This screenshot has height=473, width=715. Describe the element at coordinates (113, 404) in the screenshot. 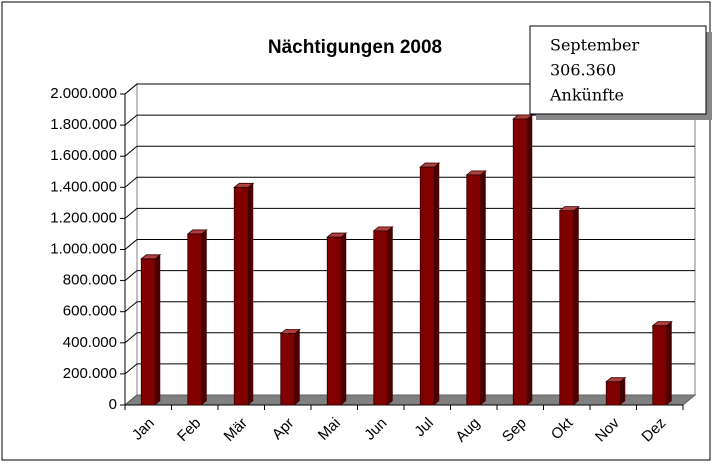

I see `y-tick-label: 0` at that location.